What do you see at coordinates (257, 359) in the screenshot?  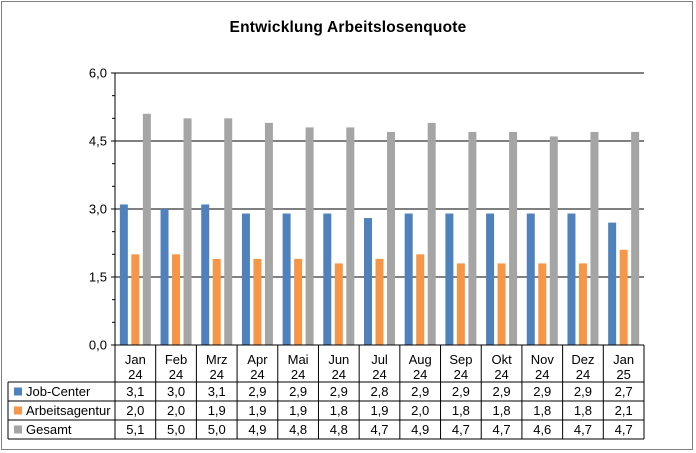 I see `x-tick-label: Apr` at bounding box center [257, 359].